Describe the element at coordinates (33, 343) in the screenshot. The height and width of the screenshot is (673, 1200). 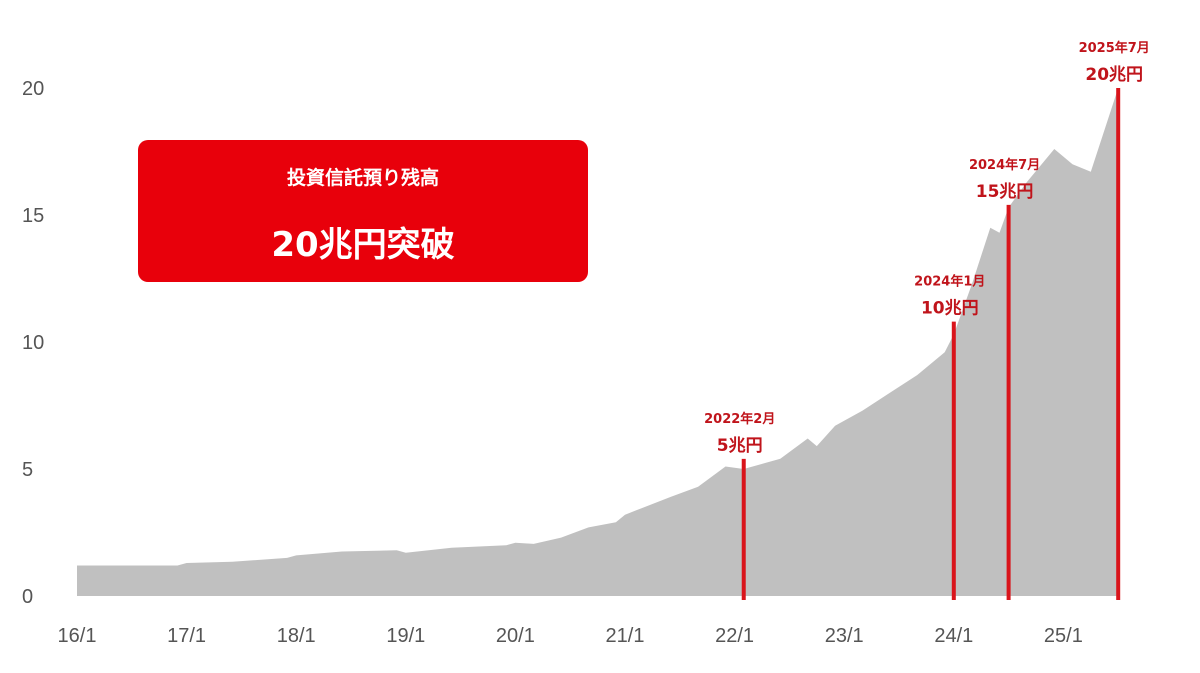
I see `y-tick-label: 10` at that location.